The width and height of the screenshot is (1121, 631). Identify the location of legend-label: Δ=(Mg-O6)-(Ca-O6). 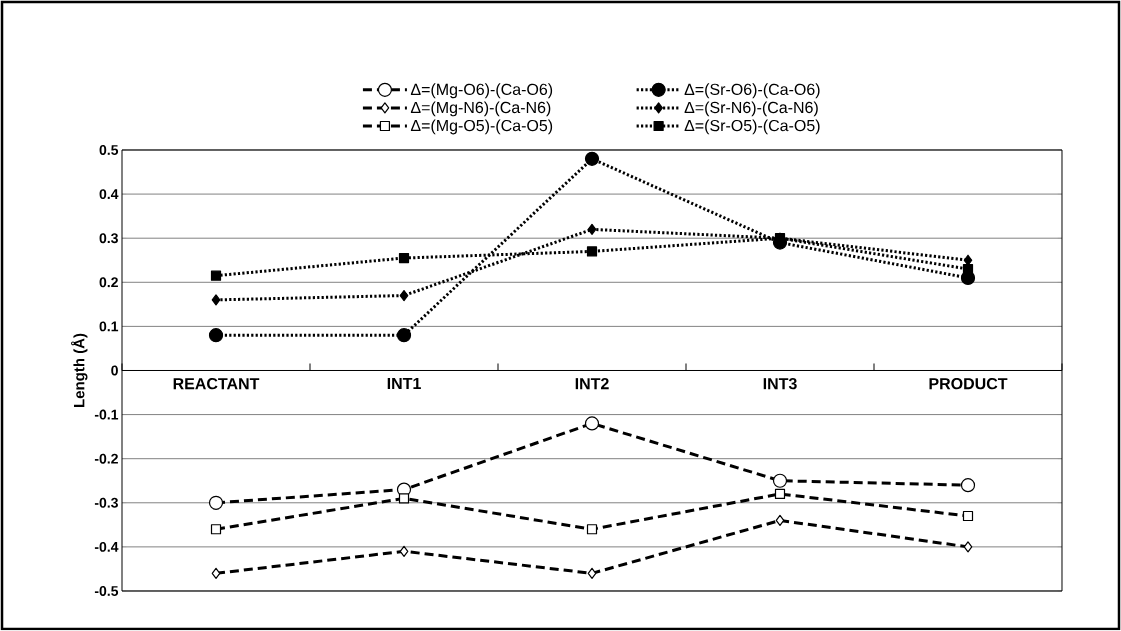
(481, 91).